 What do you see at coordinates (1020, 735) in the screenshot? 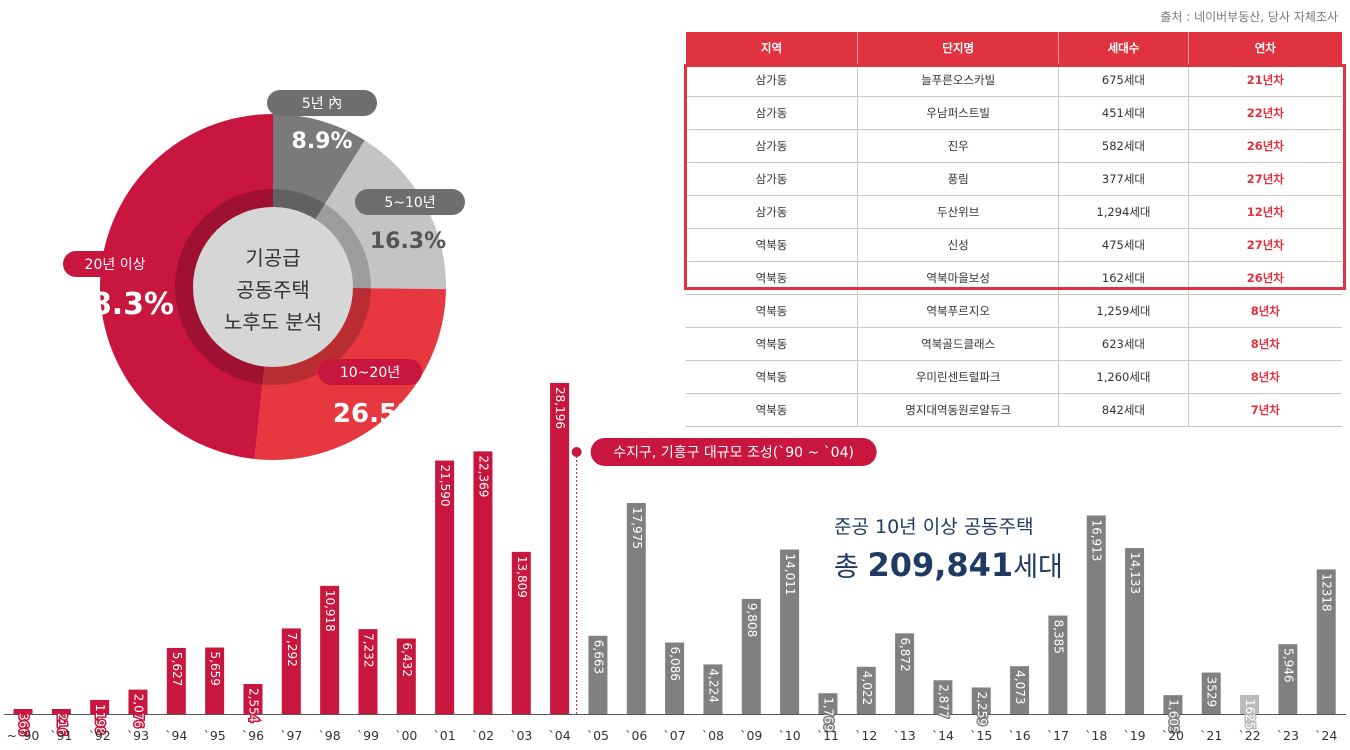
I see `x-tick-label: `16` at bounding box center [1020, 735].